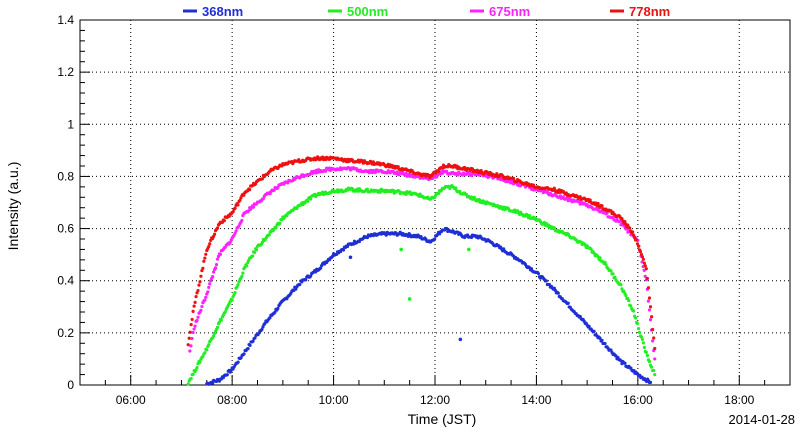 The height and width of the screenshot is (434, 800). What do you see at coordinates (509, 11) in the screenshot?
I see `legend-label: 675nm` at bounding box center [509, 11].